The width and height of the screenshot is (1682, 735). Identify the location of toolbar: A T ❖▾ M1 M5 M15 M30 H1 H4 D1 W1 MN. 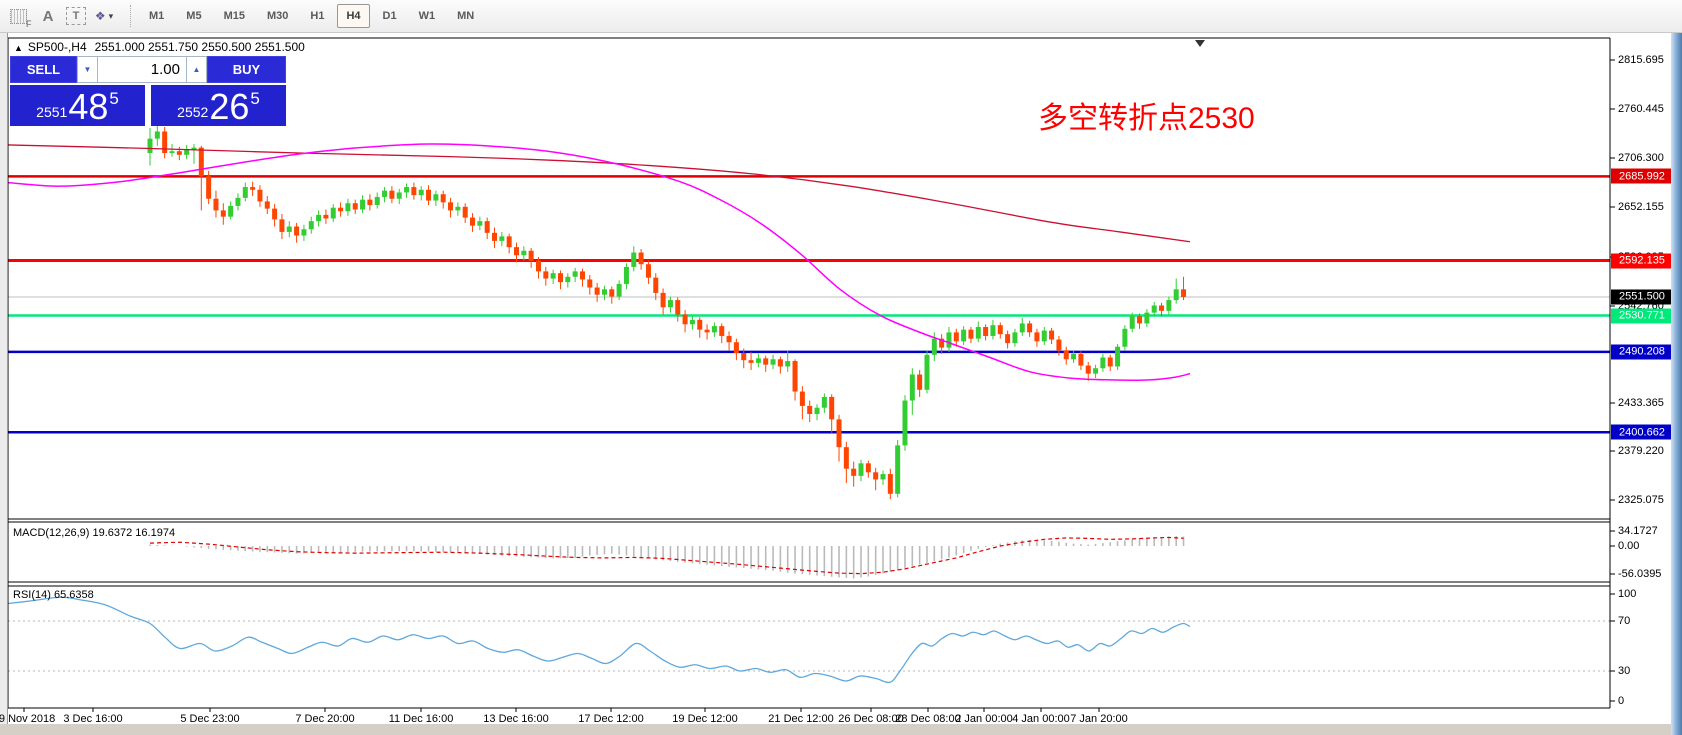
(841, 16).